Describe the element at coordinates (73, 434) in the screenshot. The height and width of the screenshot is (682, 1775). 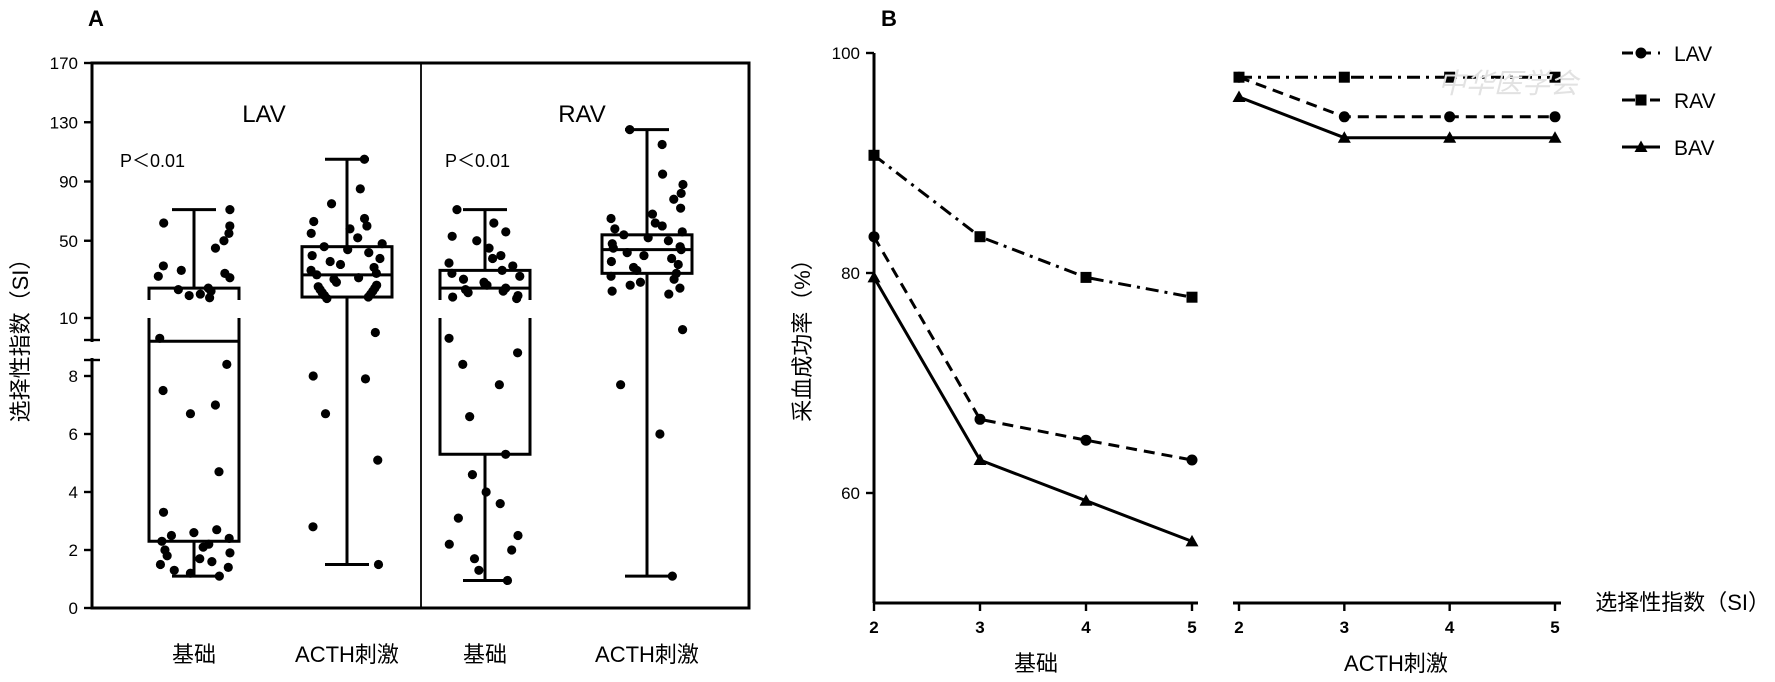
I see `y-tick-label: 6` at that location.